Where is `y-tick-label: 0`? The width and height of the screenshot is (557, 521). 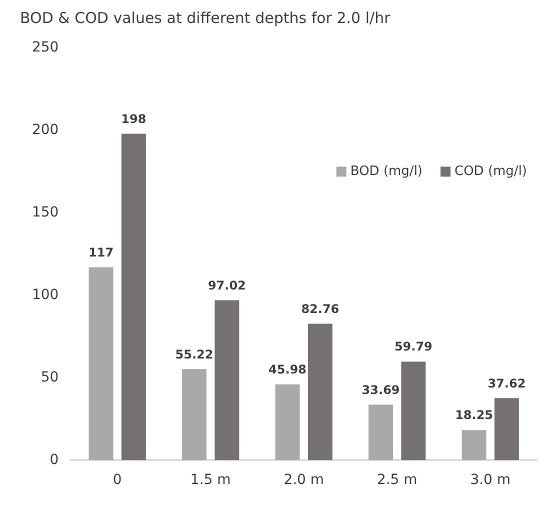
y-tick-label: 0 is located at coordinates (54, 460).